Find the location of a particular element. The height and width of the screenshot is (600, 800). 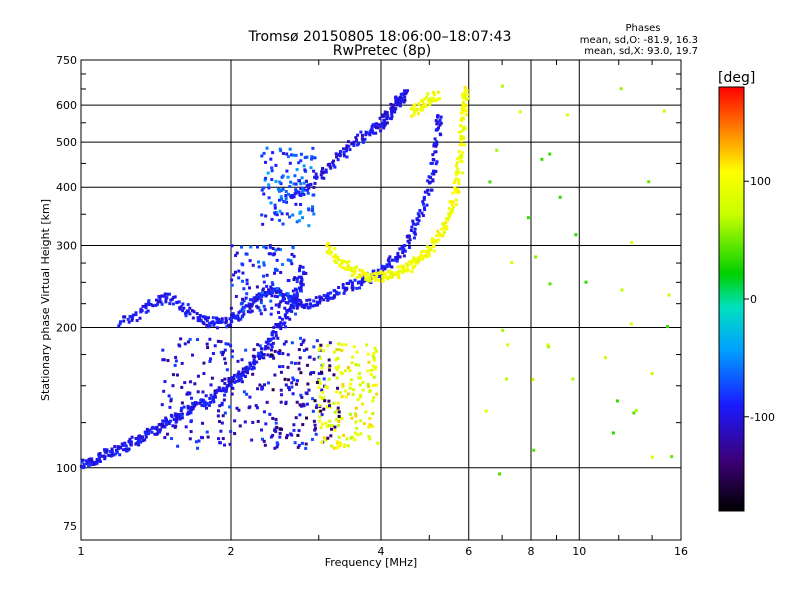

phase-legend-x: mean, sd,X: 93.0, 19.7 is located at coordinates (641, 51).